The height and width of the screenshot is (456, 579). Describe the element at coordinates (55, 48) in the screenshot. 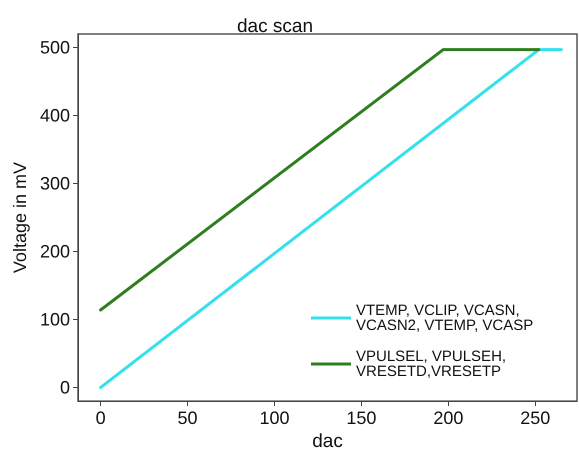

I see `y-tick-label: 500` at that location.